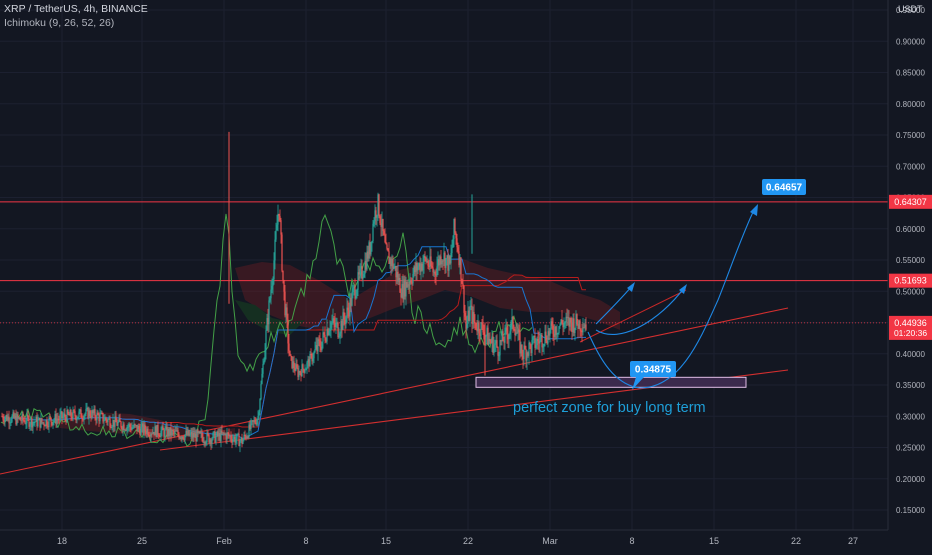  I want to click on support-zone-box, so click(611, 382).